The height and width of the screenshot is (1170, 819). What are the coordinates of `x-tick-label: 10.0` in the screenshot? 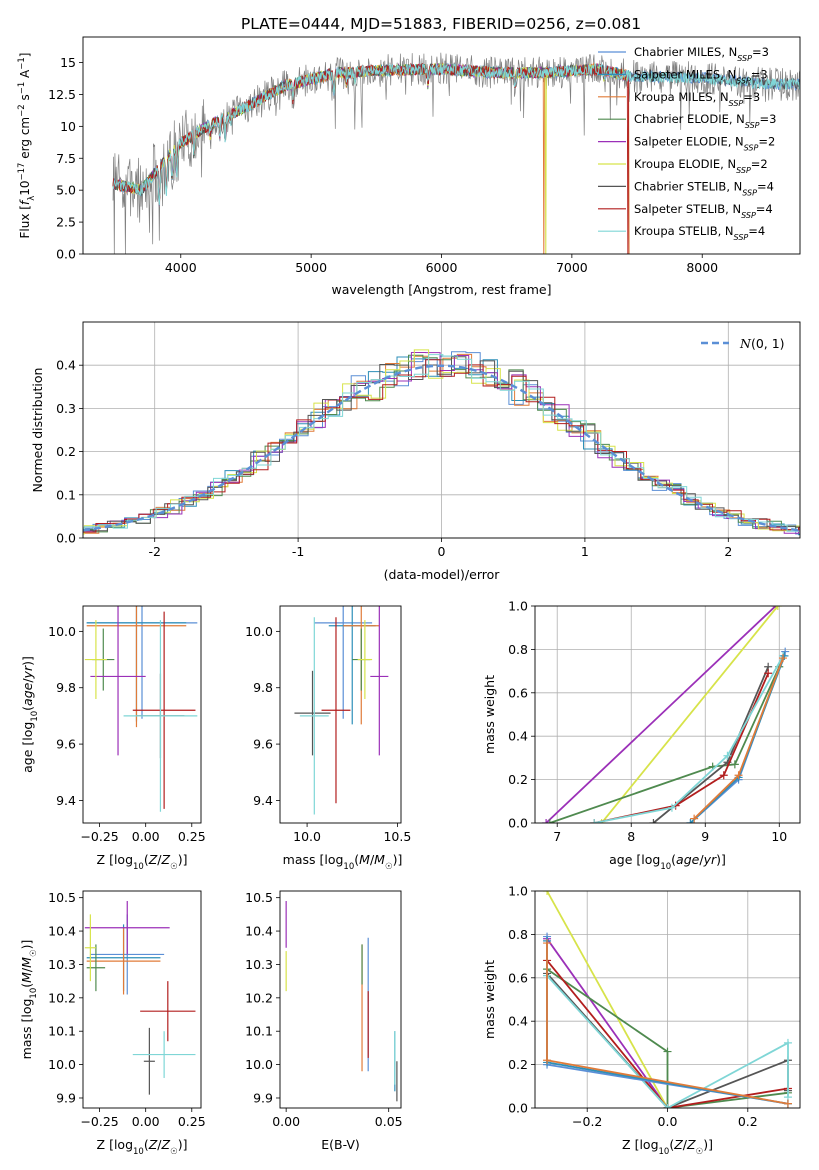 It's located at (307, 836).